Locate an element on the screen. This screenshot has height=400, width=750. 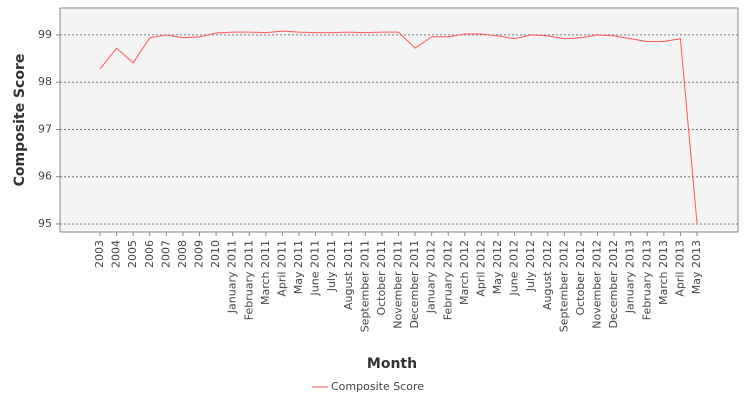
x-tick-label: April 2013 is located at coordinates (679, 268).